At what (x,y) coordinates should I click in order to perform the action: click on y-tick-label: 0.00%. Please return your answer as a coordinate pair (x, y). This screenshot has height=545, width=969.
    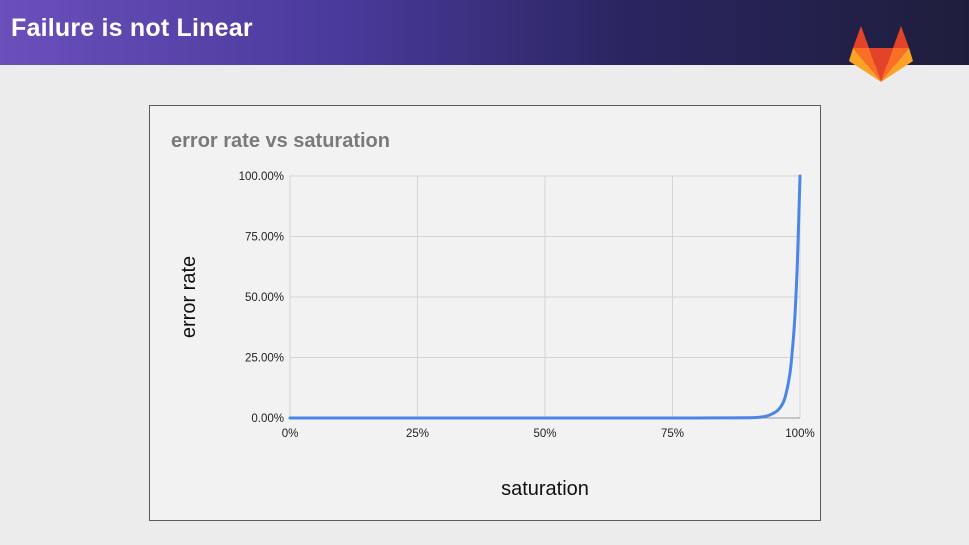
    Looking at the image, I should click on (267, 419).